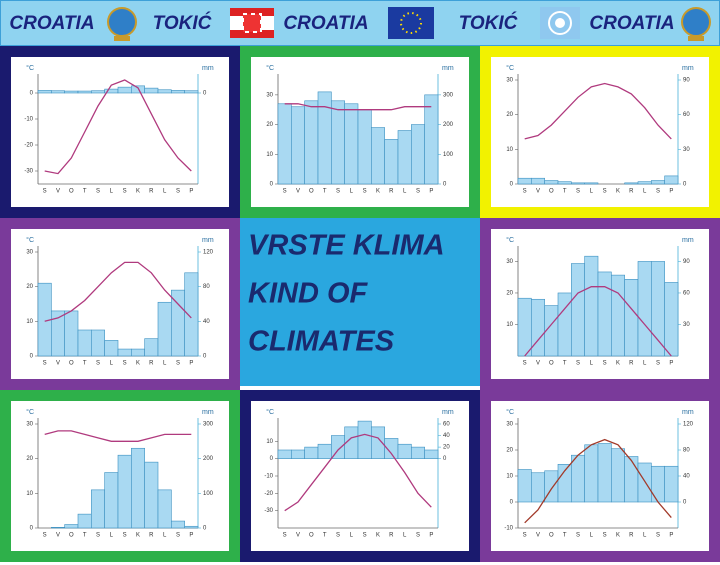 Image resolution: width=720 pixels, height=565 pixels. I want to click on y2-axis-label: mm, so click(208, 68).